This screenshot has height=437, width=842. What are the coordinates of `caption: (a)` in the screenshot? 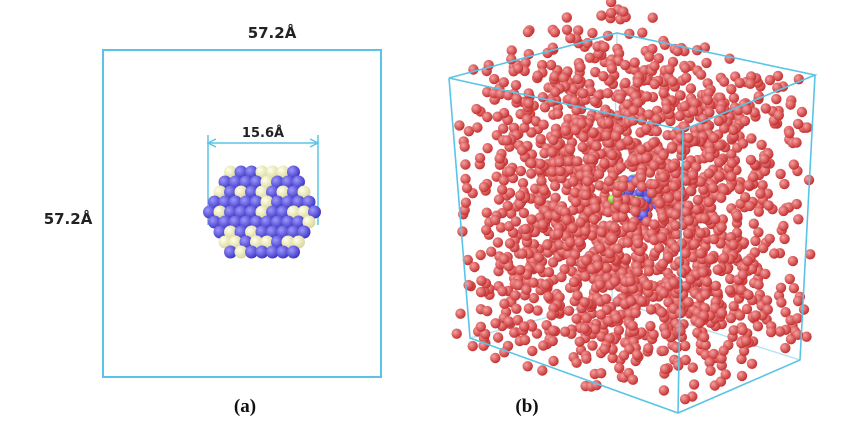 It's located at (245, 406).